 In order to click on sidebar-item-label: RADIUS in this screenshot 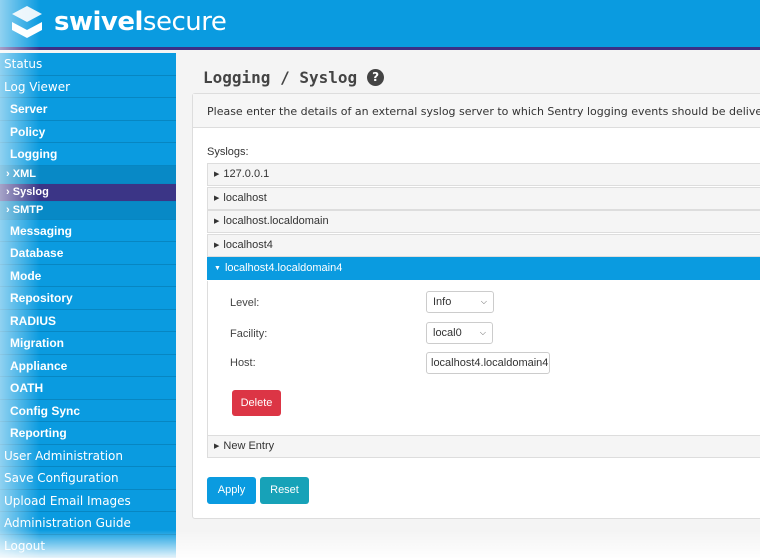, I will do `click(33, 320)`.